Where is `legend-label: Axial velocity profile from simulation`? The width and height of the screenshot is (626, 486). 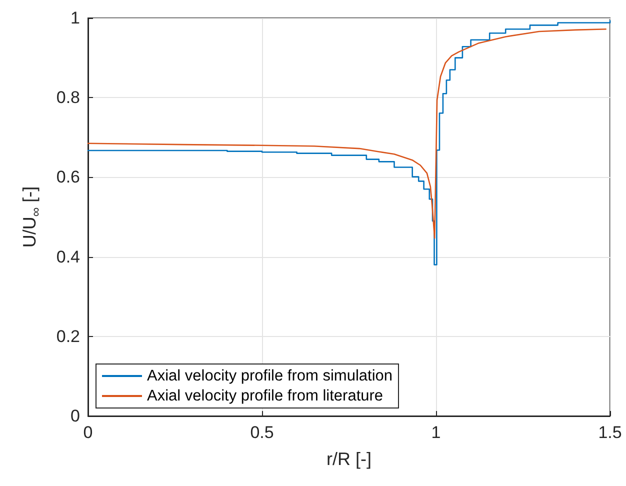 legend-label: Axial velocity profile from simulation is located at coordinates (270, 376).